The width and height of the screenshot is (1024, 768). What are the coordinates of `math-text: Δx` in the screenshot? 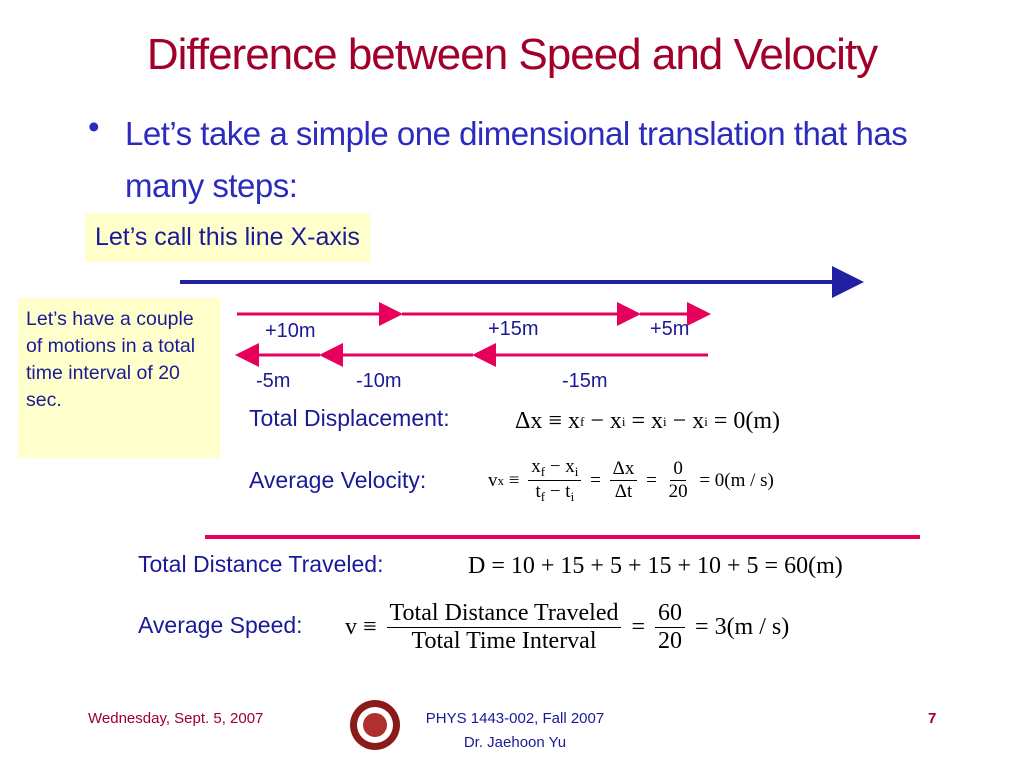 It's located at (623, 468).